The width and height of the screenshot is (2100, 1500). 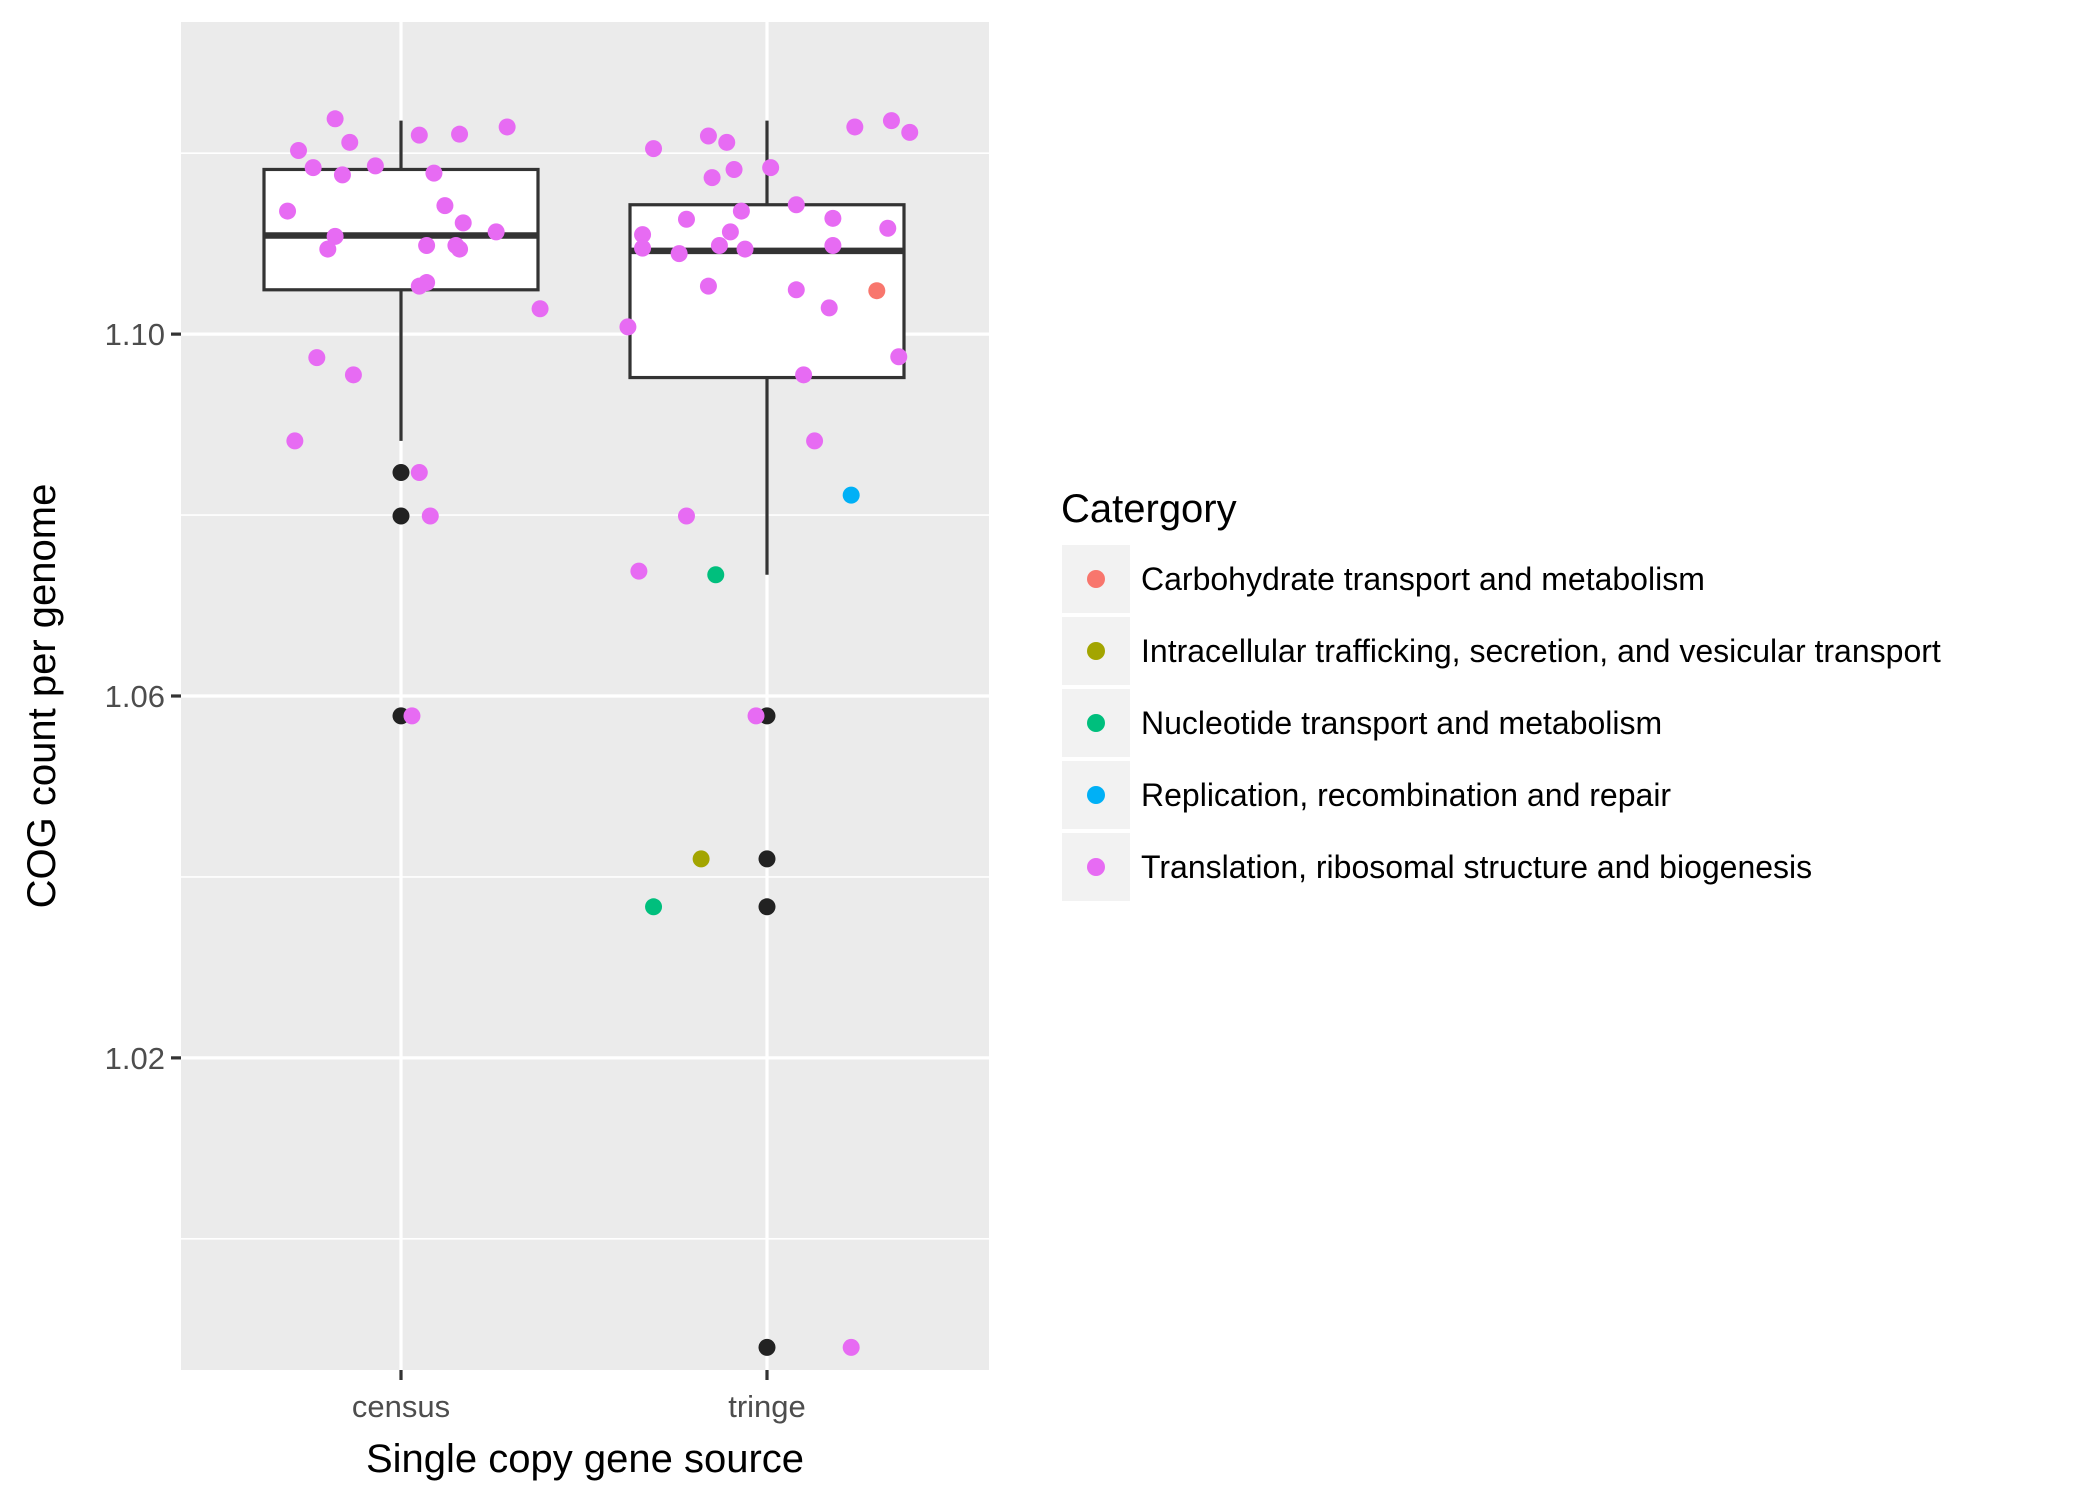 I want to click on box-body, so click(x=767, y=291).